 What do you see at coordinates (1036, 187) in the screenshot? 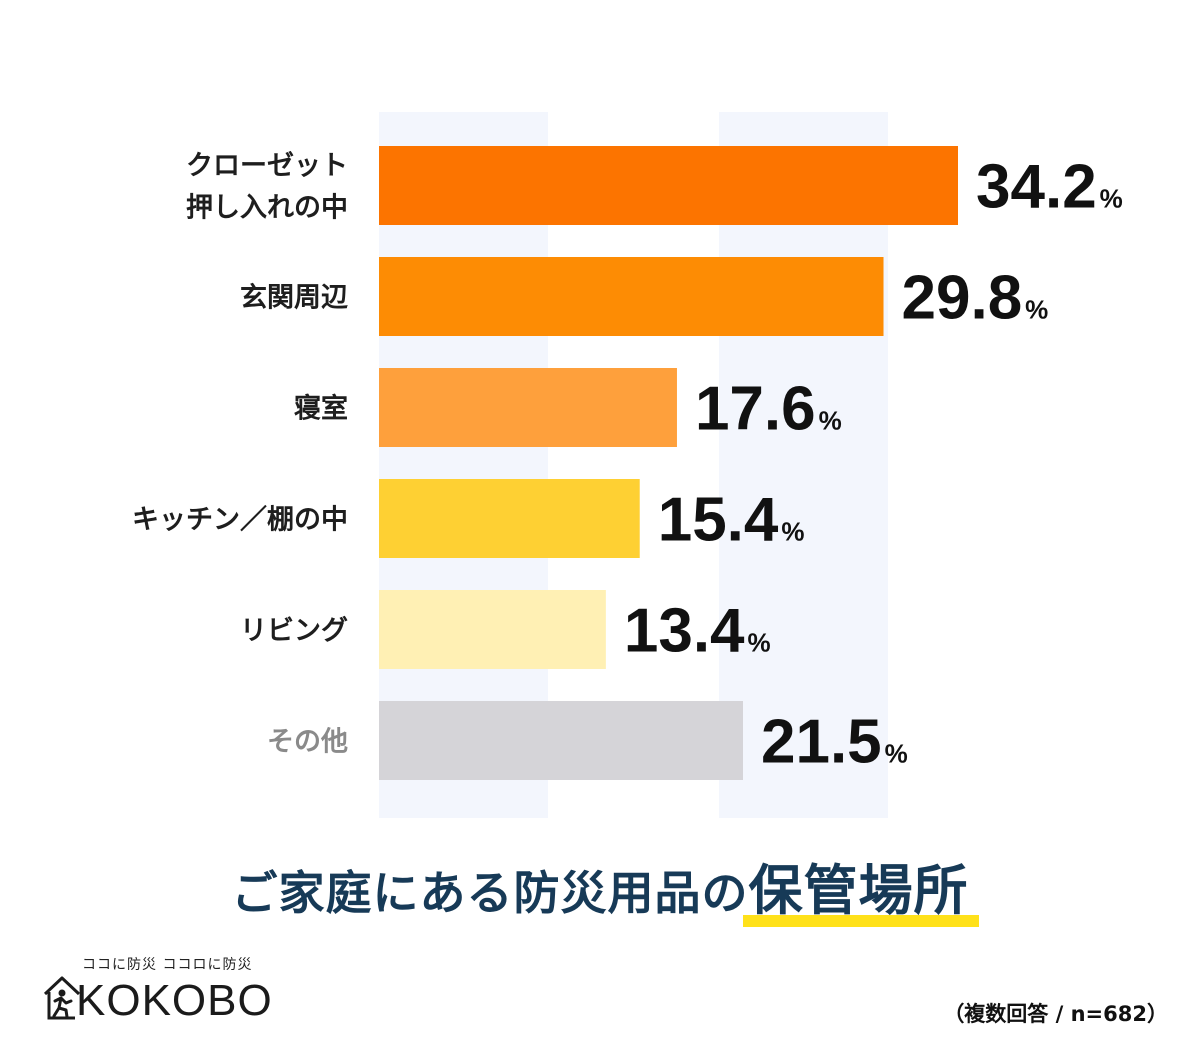
I see `value-label-1: 34.2` at bounding box center [1036, 187].